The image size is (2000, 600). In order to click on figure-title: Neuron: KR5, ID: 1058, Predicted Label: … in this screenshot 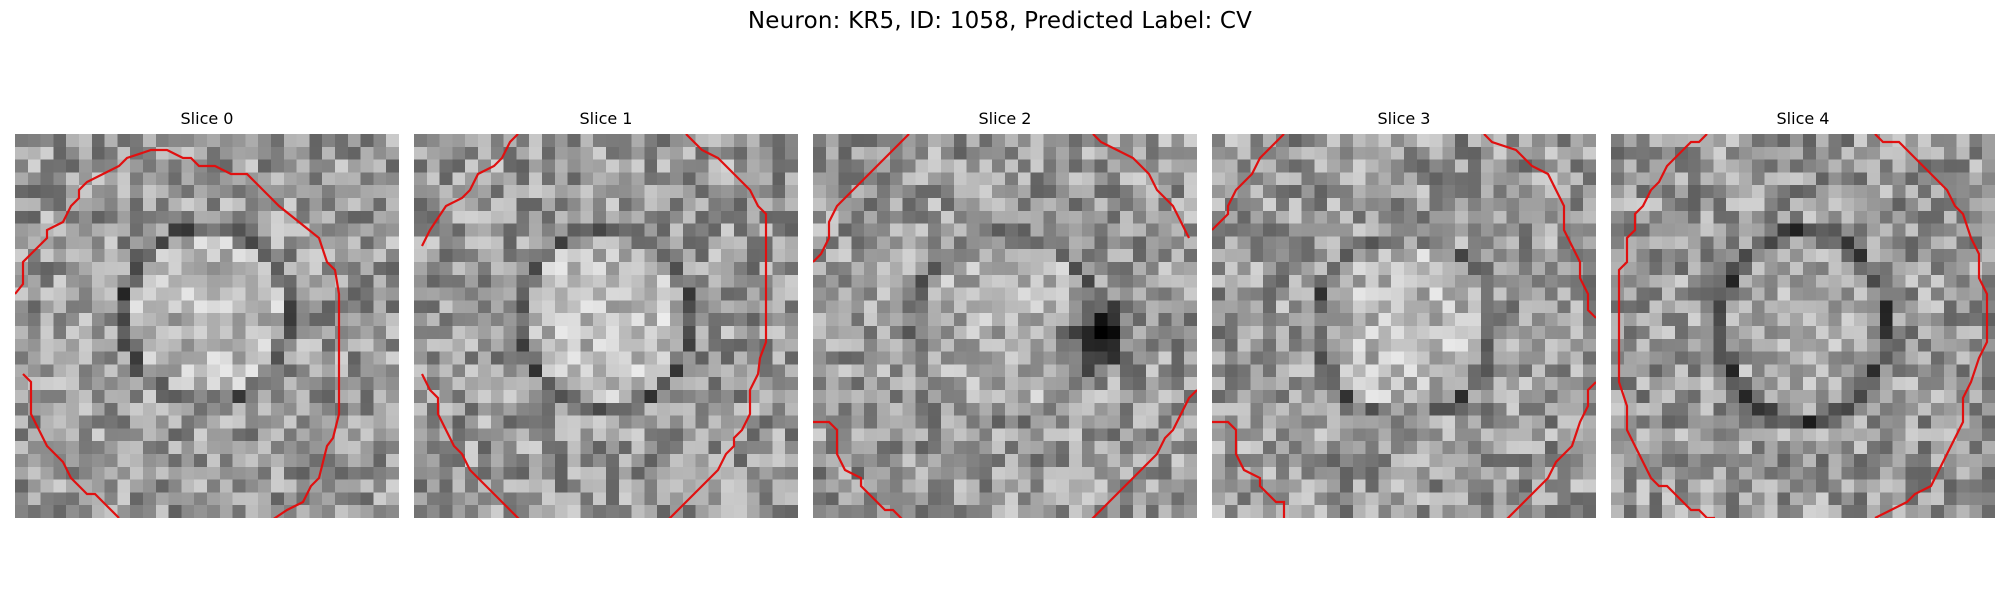, I will do `click(1000, 21)`.